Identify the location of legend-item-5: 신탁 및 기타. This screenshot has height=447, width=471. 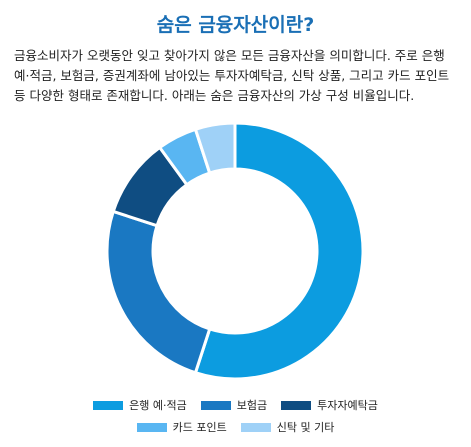
(287, 427).